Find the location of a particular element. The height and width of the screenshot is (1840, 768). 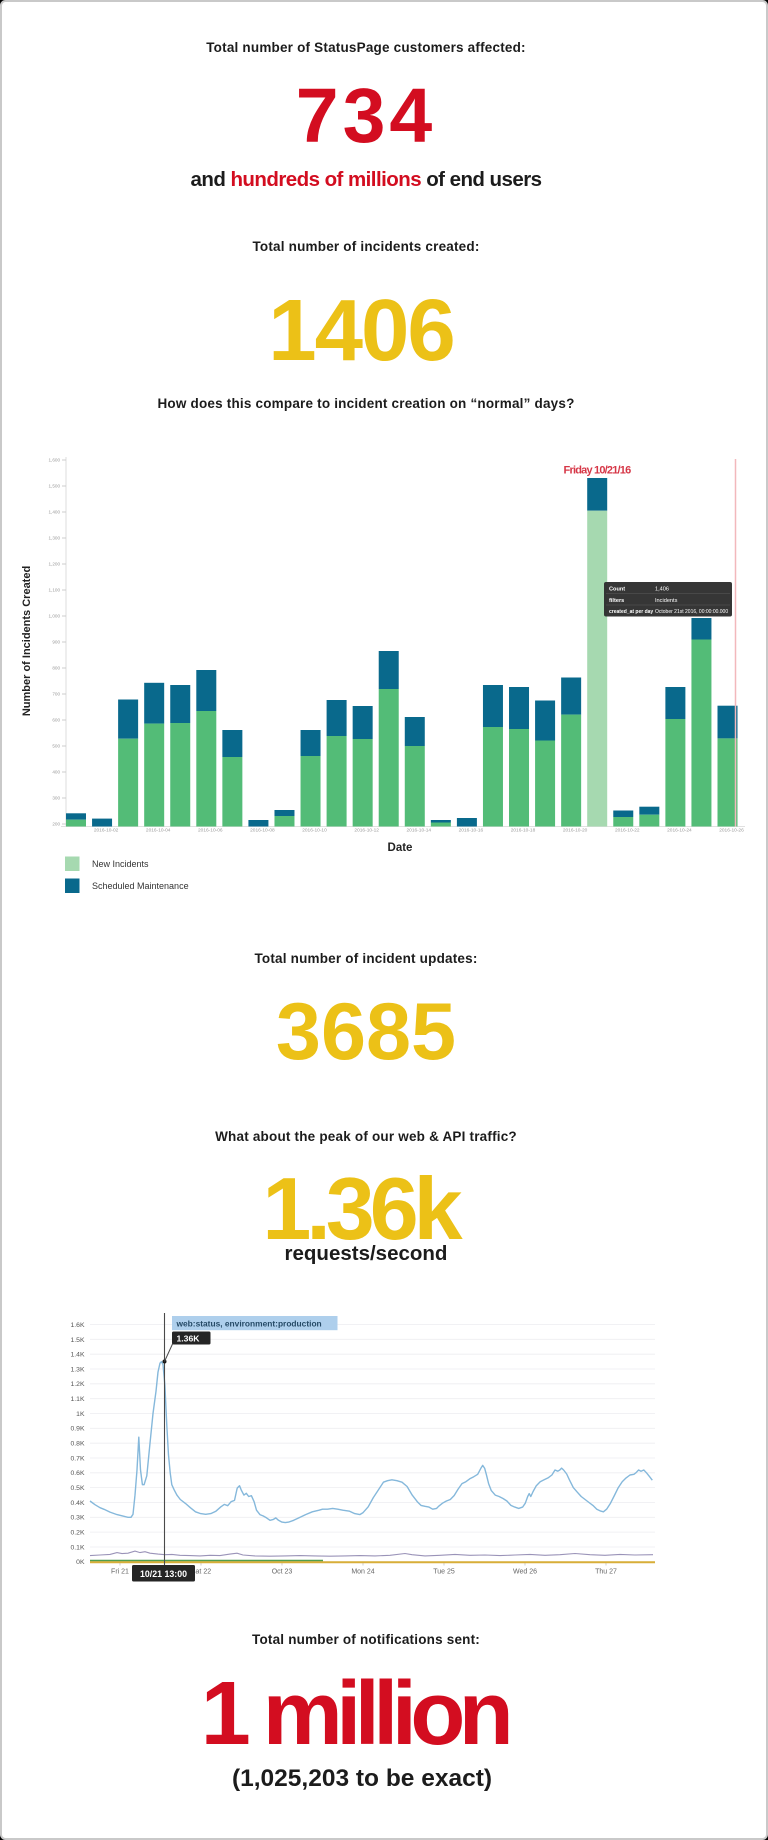

svg-text: 2016-10-04 is located at coordinates (158, 831).